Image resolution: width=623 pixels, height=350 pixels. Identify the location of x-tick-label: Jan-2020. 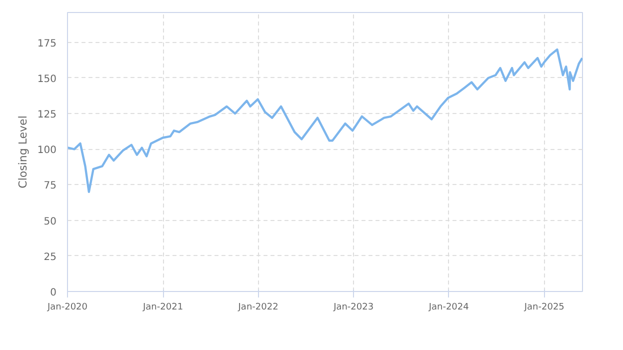
(67, 307).